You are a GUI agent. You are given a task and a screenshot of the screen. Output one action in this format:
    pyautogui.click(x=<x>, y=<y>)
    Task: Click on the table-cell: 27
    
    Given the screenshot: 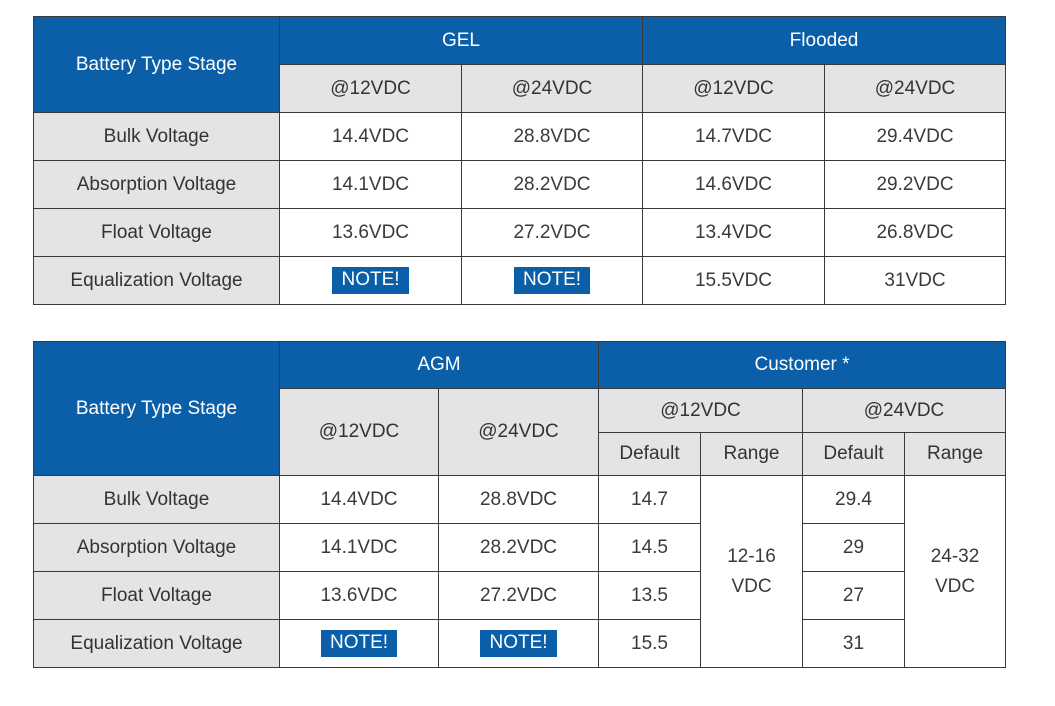 What is the action you would take?
    pyautogui.click(x=853, y=595)
    